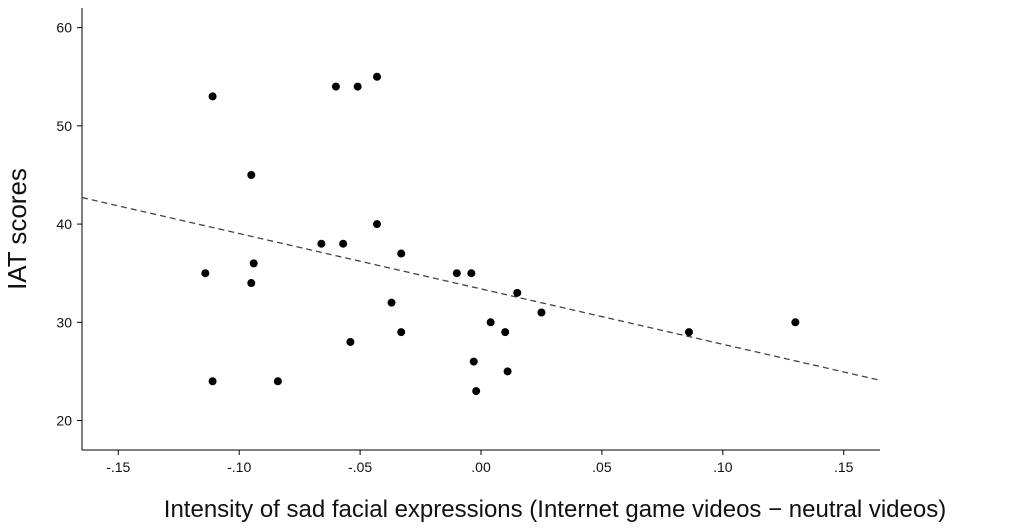 The width and height of the screenshot is (1024, 528). What do you see at coordinates (17, 229) in the screenshot?
I see `y-axis-title: IAT scores` at bounding box center [17, 229].